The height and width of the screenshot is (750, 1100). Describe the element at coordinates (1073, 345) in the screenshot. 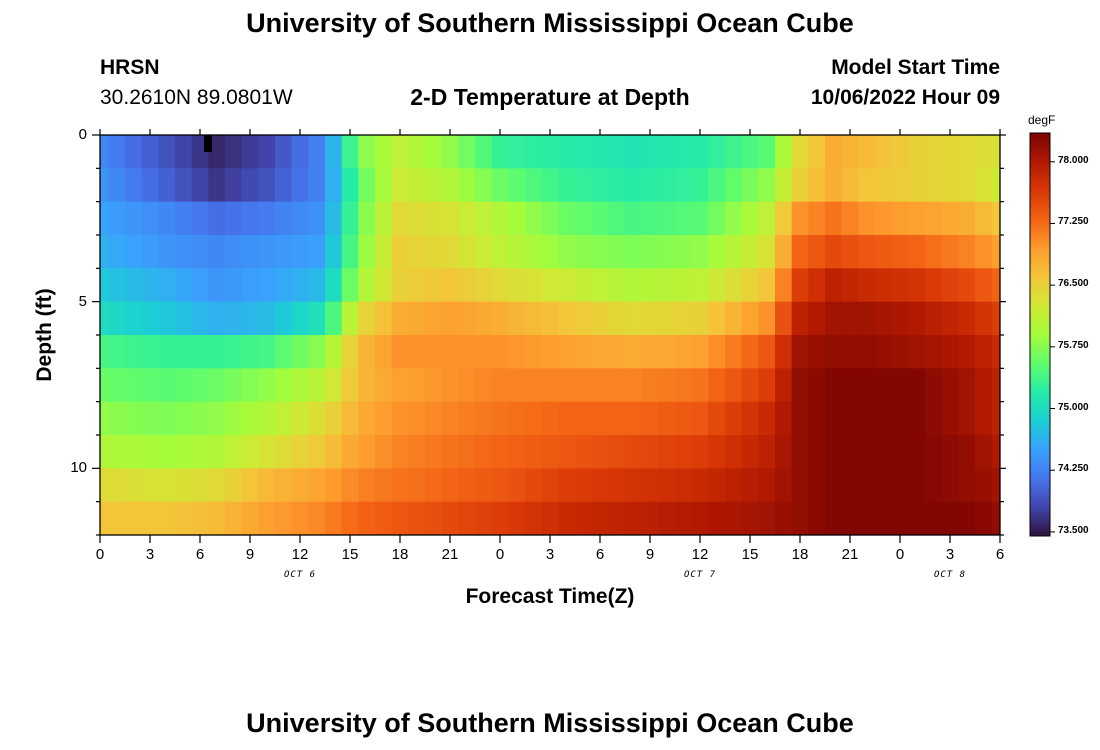

I see `colorbar-tick-label: 75.750` at that location.